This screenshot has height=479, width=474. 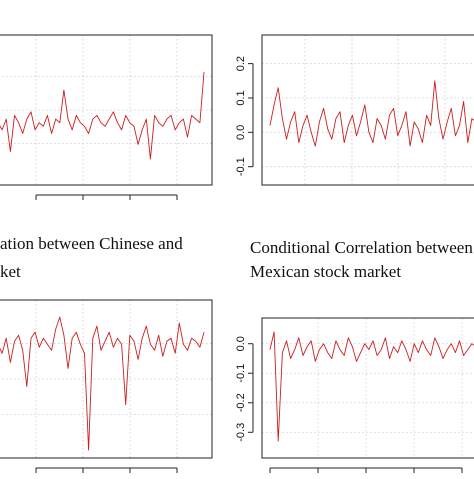 I want to click on caption-bottom-right-line2: Mexican stock market, so click(x=326, y=271).